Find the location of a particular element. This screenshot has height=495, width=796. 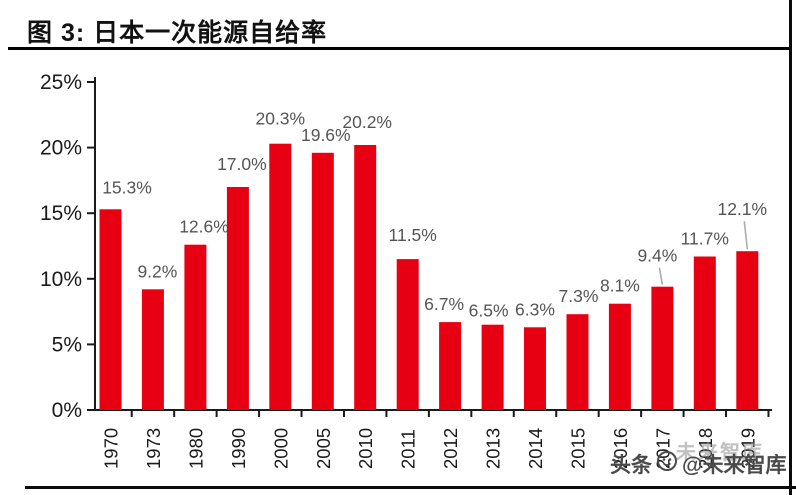

leader-line-2017 is located at coordinates (661, 276).